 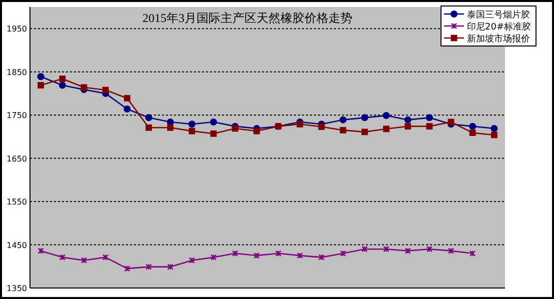 What do you see at coordinates (16, 245) in the screenshot?
I see `y-tick-label: 1450` at bounding box center [16, 245].